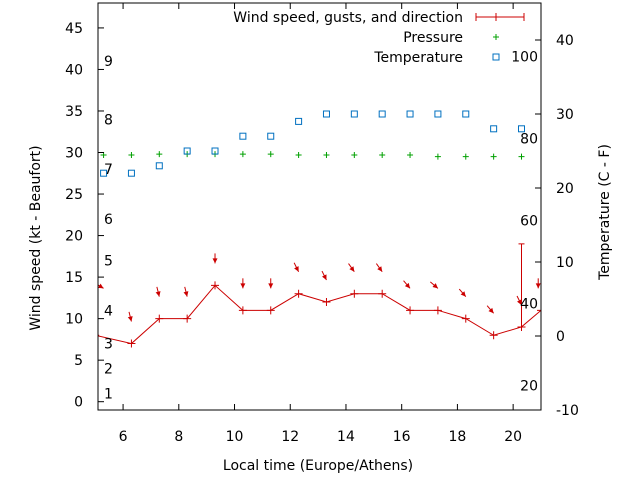  What do you see at coordinates (36, 237) in the screenshot?
I see `y-axis-title: Wind speed (kt - Beaufort)` at bounding box center [36, 237].